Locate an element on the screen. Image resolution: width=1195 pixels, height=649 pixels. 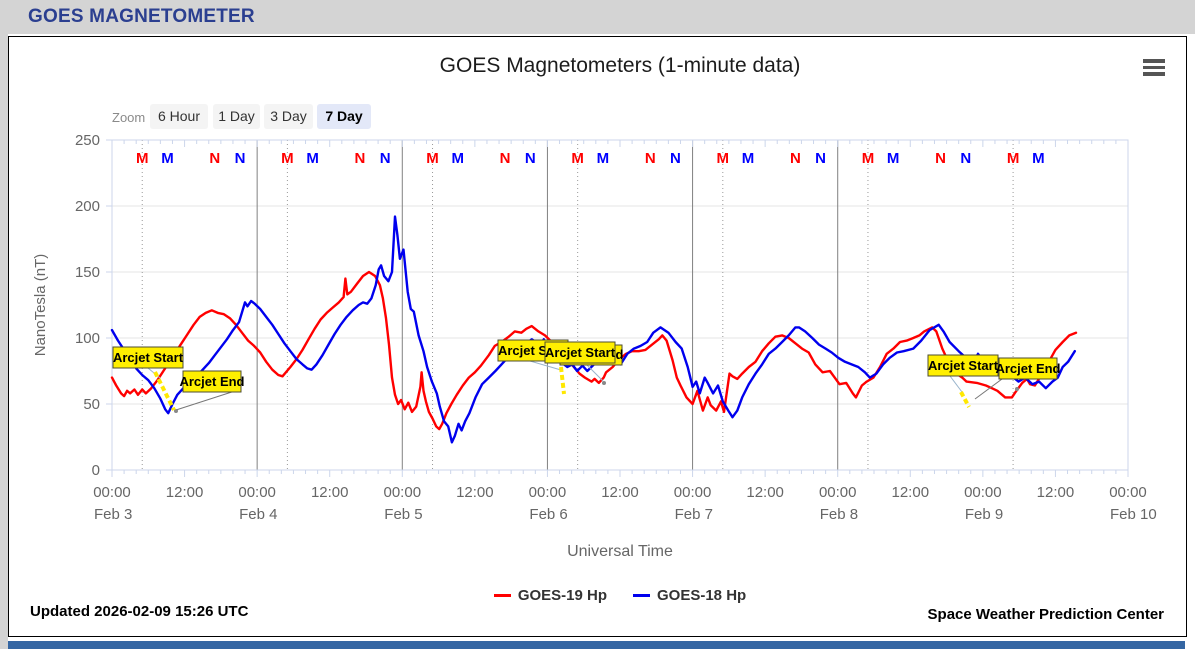
goes-19-legend-dash-icon is located at coordinates (502, 595).